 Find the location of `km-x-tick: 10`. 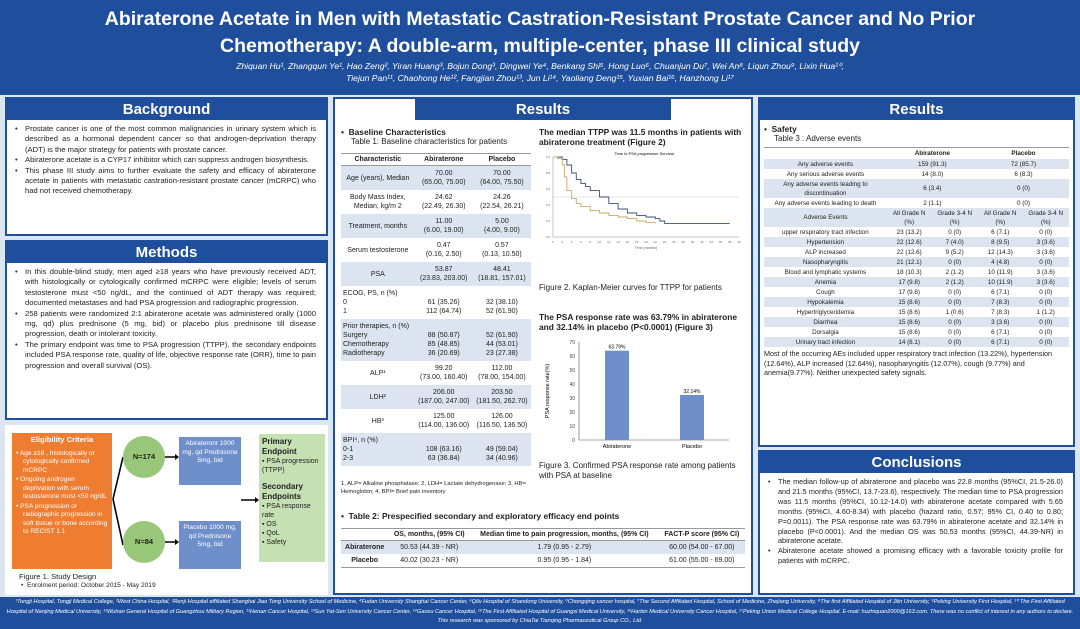

km-x-tick: 10 is located at coordinates (600, 242).